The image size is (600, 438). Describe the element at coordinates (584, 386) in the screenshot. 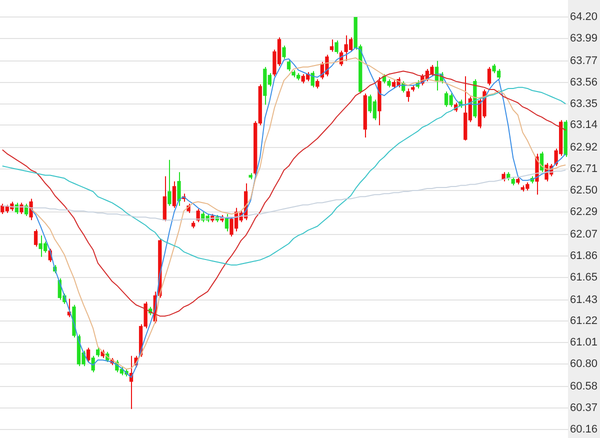

I see `y-tick-label: 60.58` at that location.